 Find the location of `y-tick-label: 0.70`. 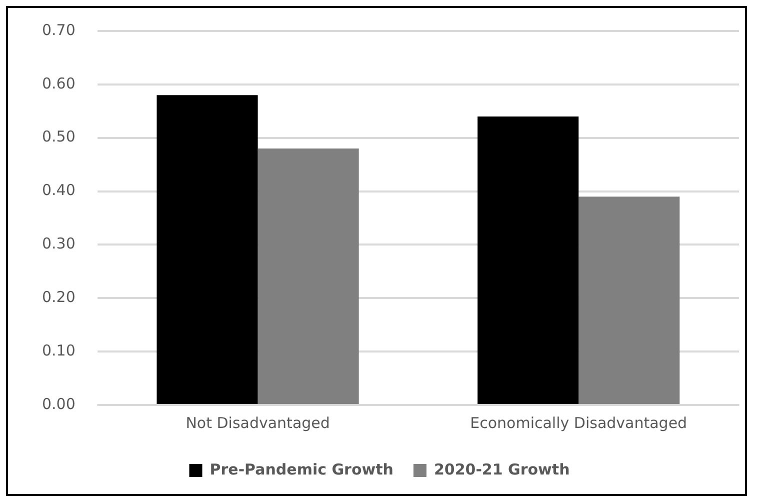

y-tick-label: 0.70 is located at coordinates (59, 29).